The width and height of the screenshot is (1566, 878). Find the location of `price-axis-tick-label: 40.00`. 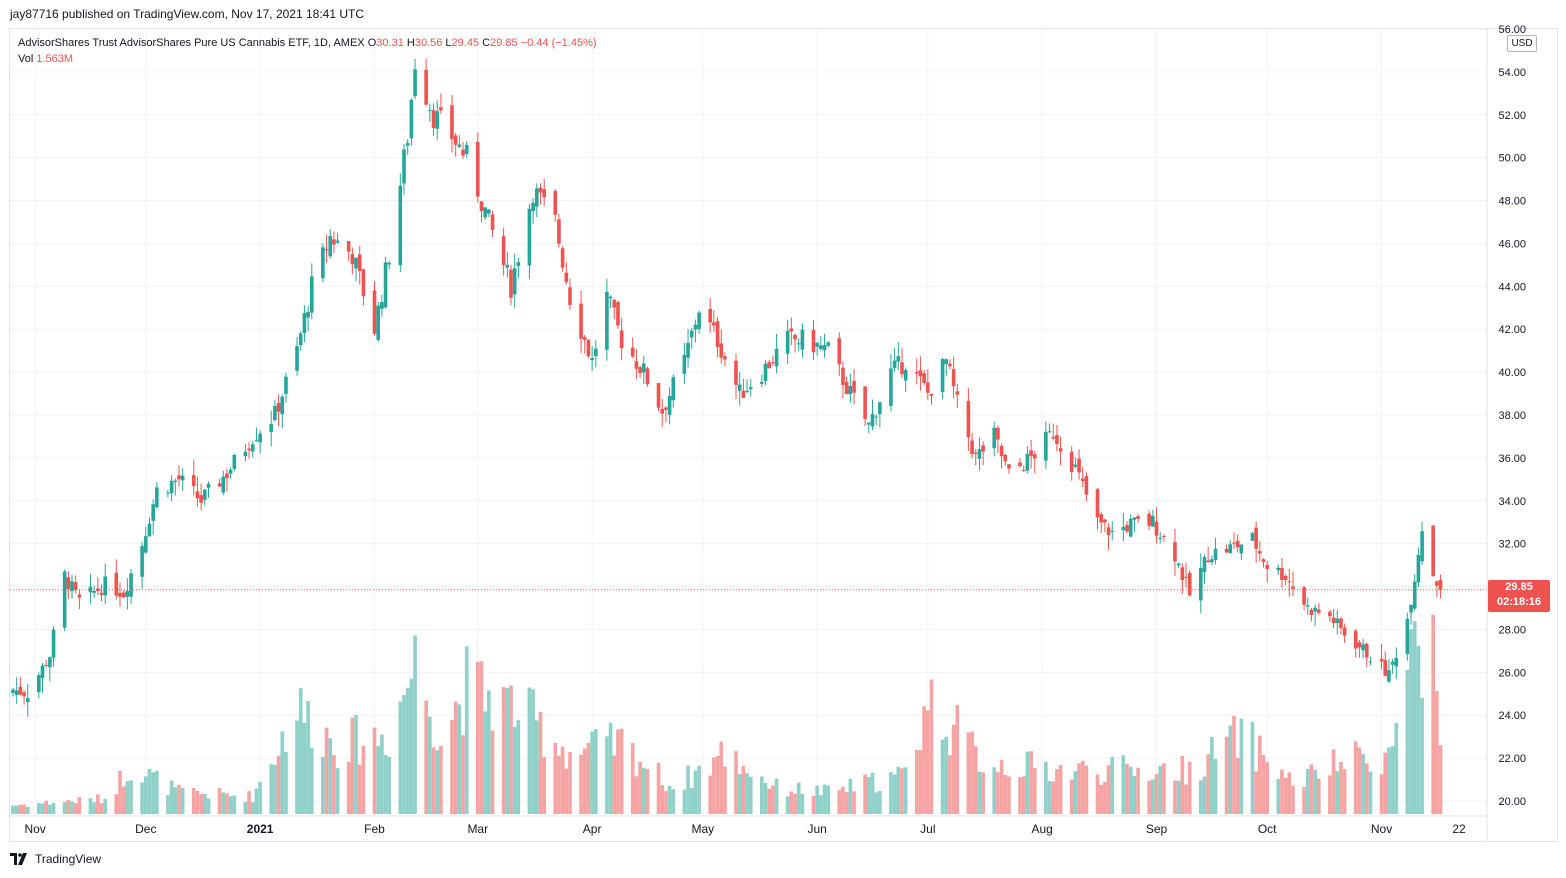

price-axis-tick-label: 40.00 is located at coordinates (1512, 373).